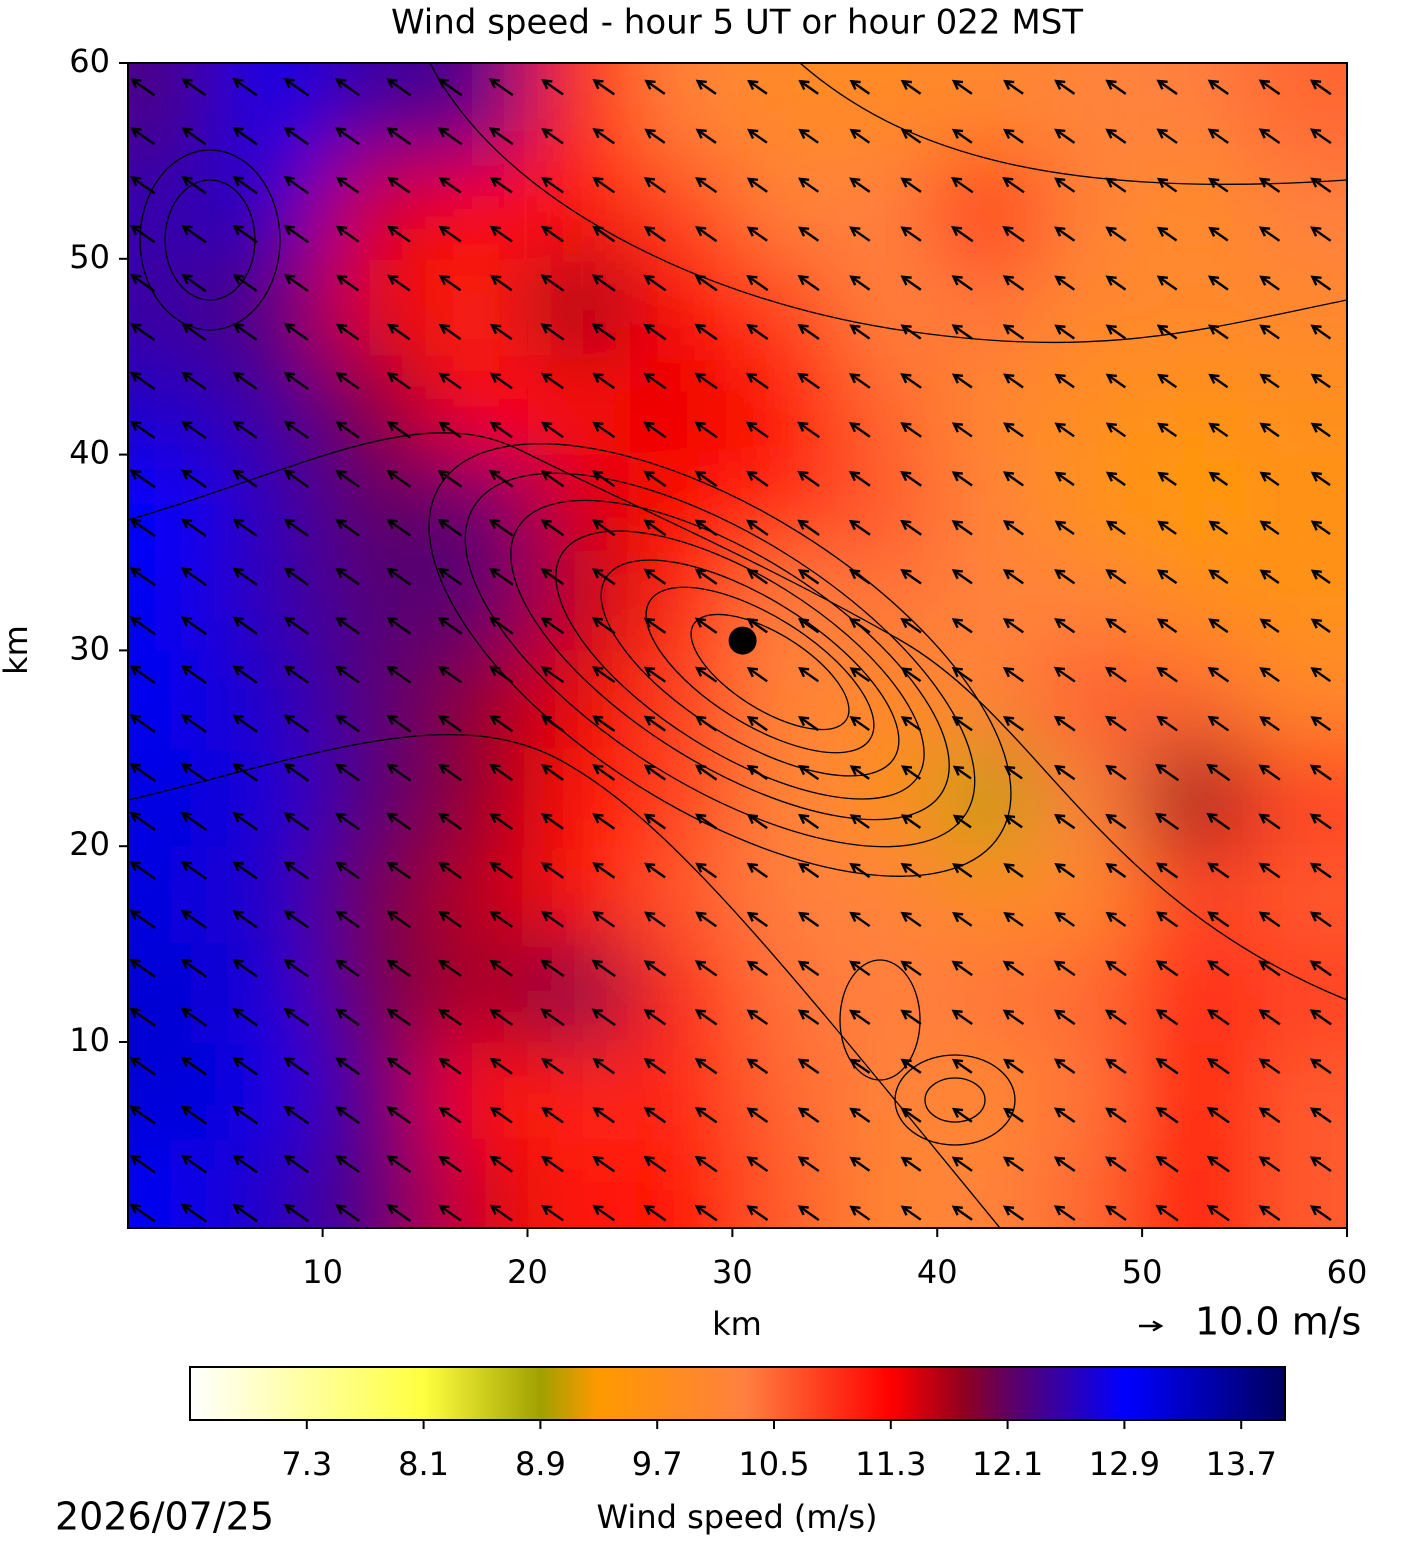  I want to click on y-tick-label: 50, so click(89, 257).